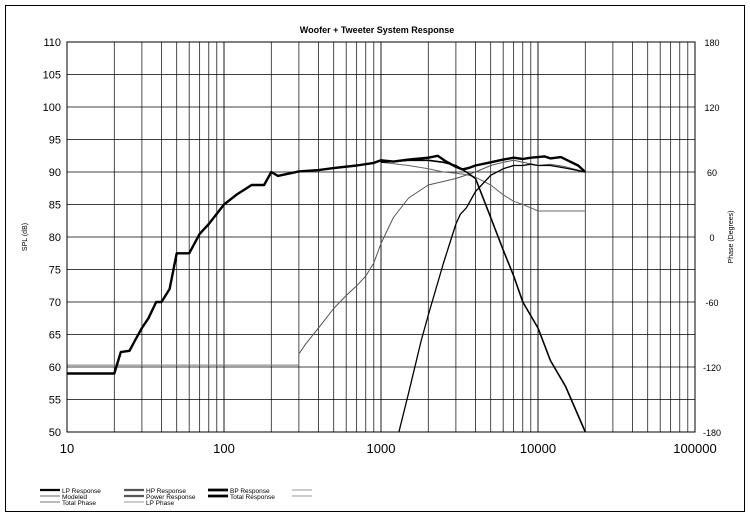 The image size is (750, 517). I want to click on series-line-lp-response, so click(483, 295).